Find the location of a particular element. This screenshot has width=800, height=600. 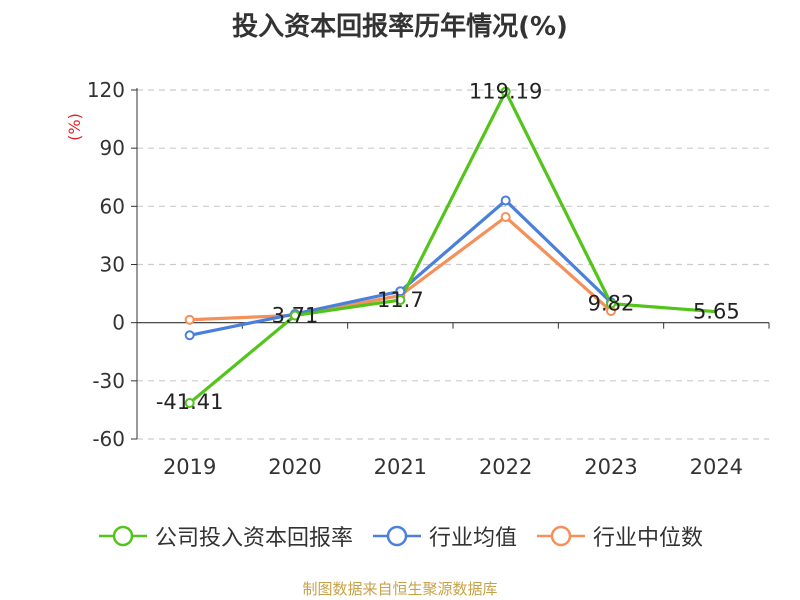

legend-label: 行业中位数 is located at coordinates (648, 538).